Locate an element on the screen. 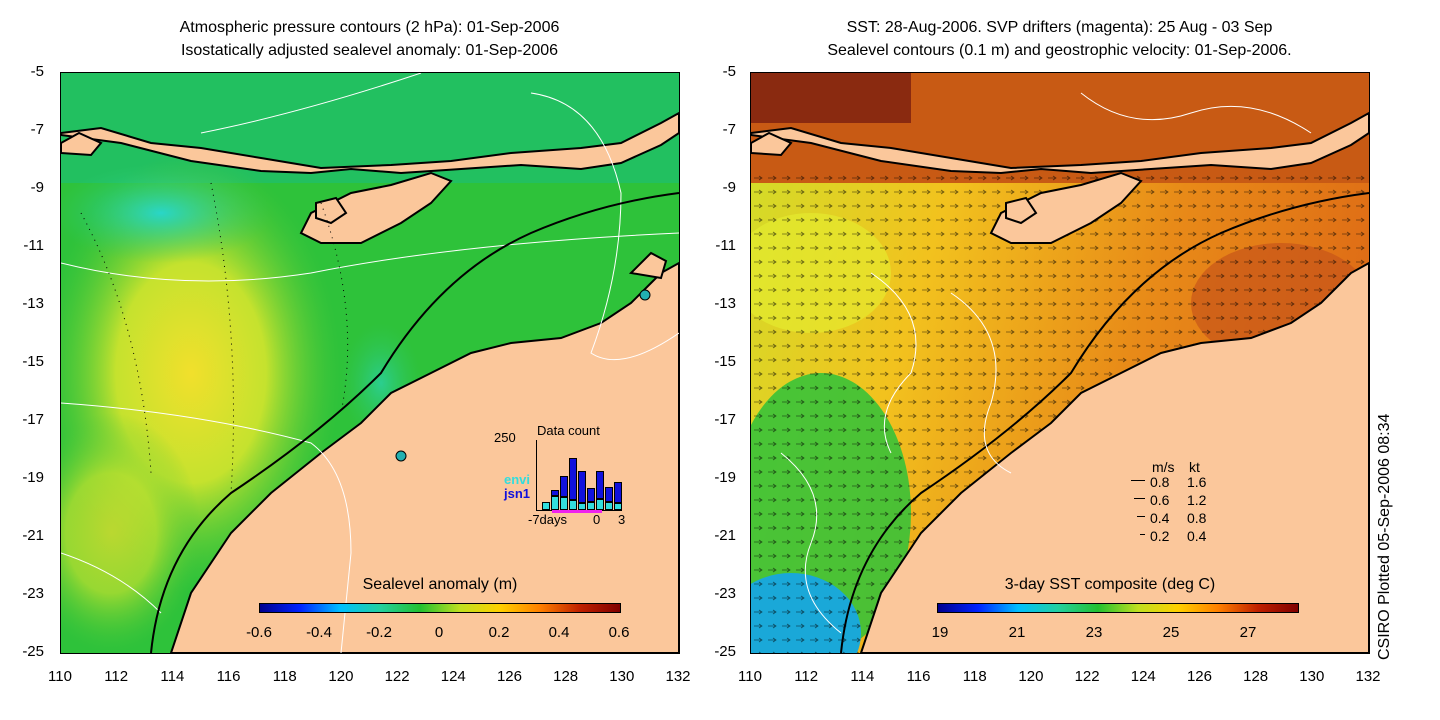 This screenshot has height=720, width=1440. data-count-title: Data count is located at coordinates (568, 430).